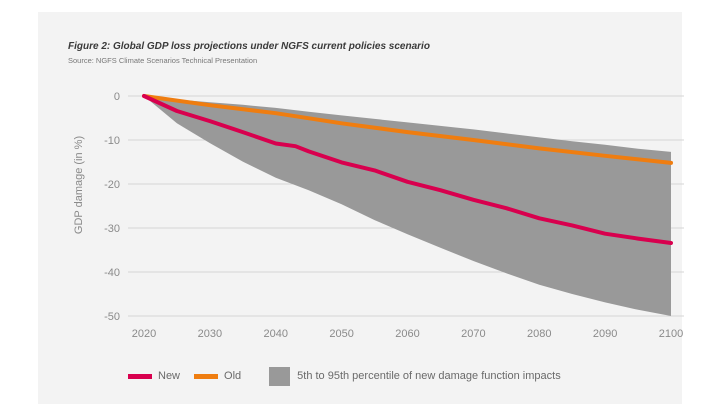 The height and width of the screenshot is (405, 720). Describe the element at coordinates (169, 376) in the screenshot. I see `legend-label-new: New` at that location.